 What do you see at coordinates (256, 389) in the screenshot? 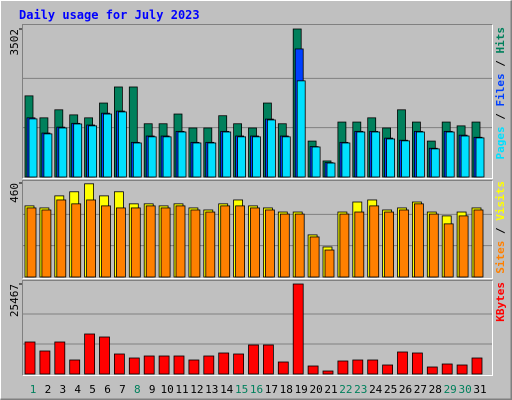
I see `x-tick-label: 16` at bounding box center [256, 389].